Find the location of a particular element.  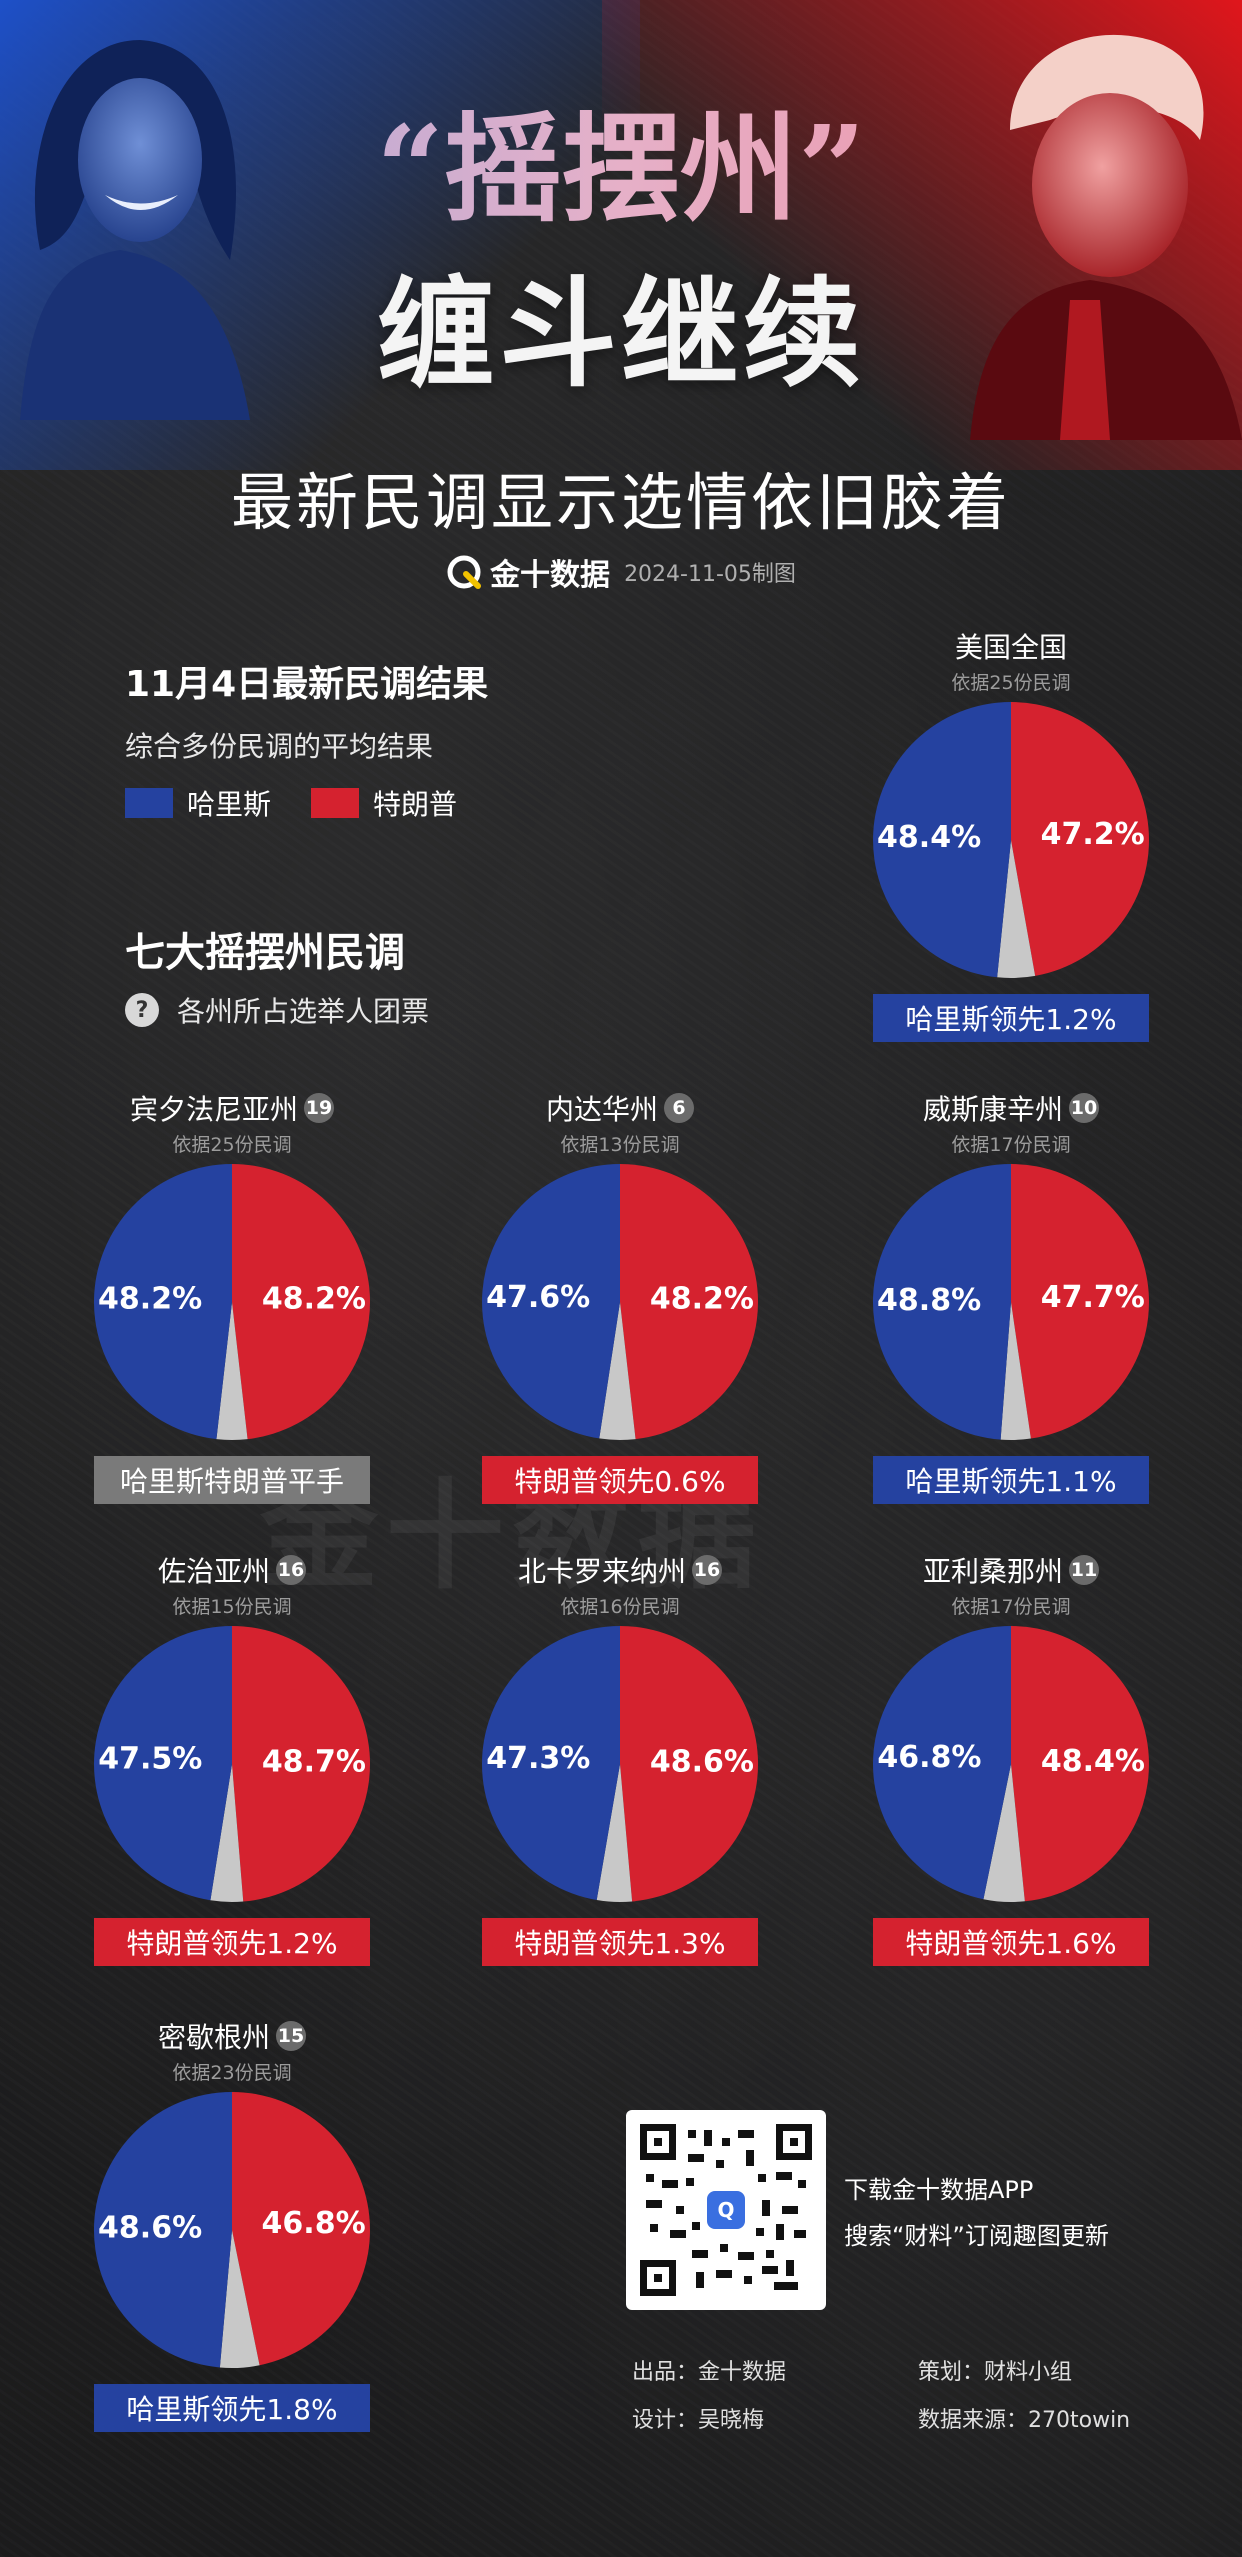

poll-count: 依据17份民调 is located at coordinates (1011, 1607).